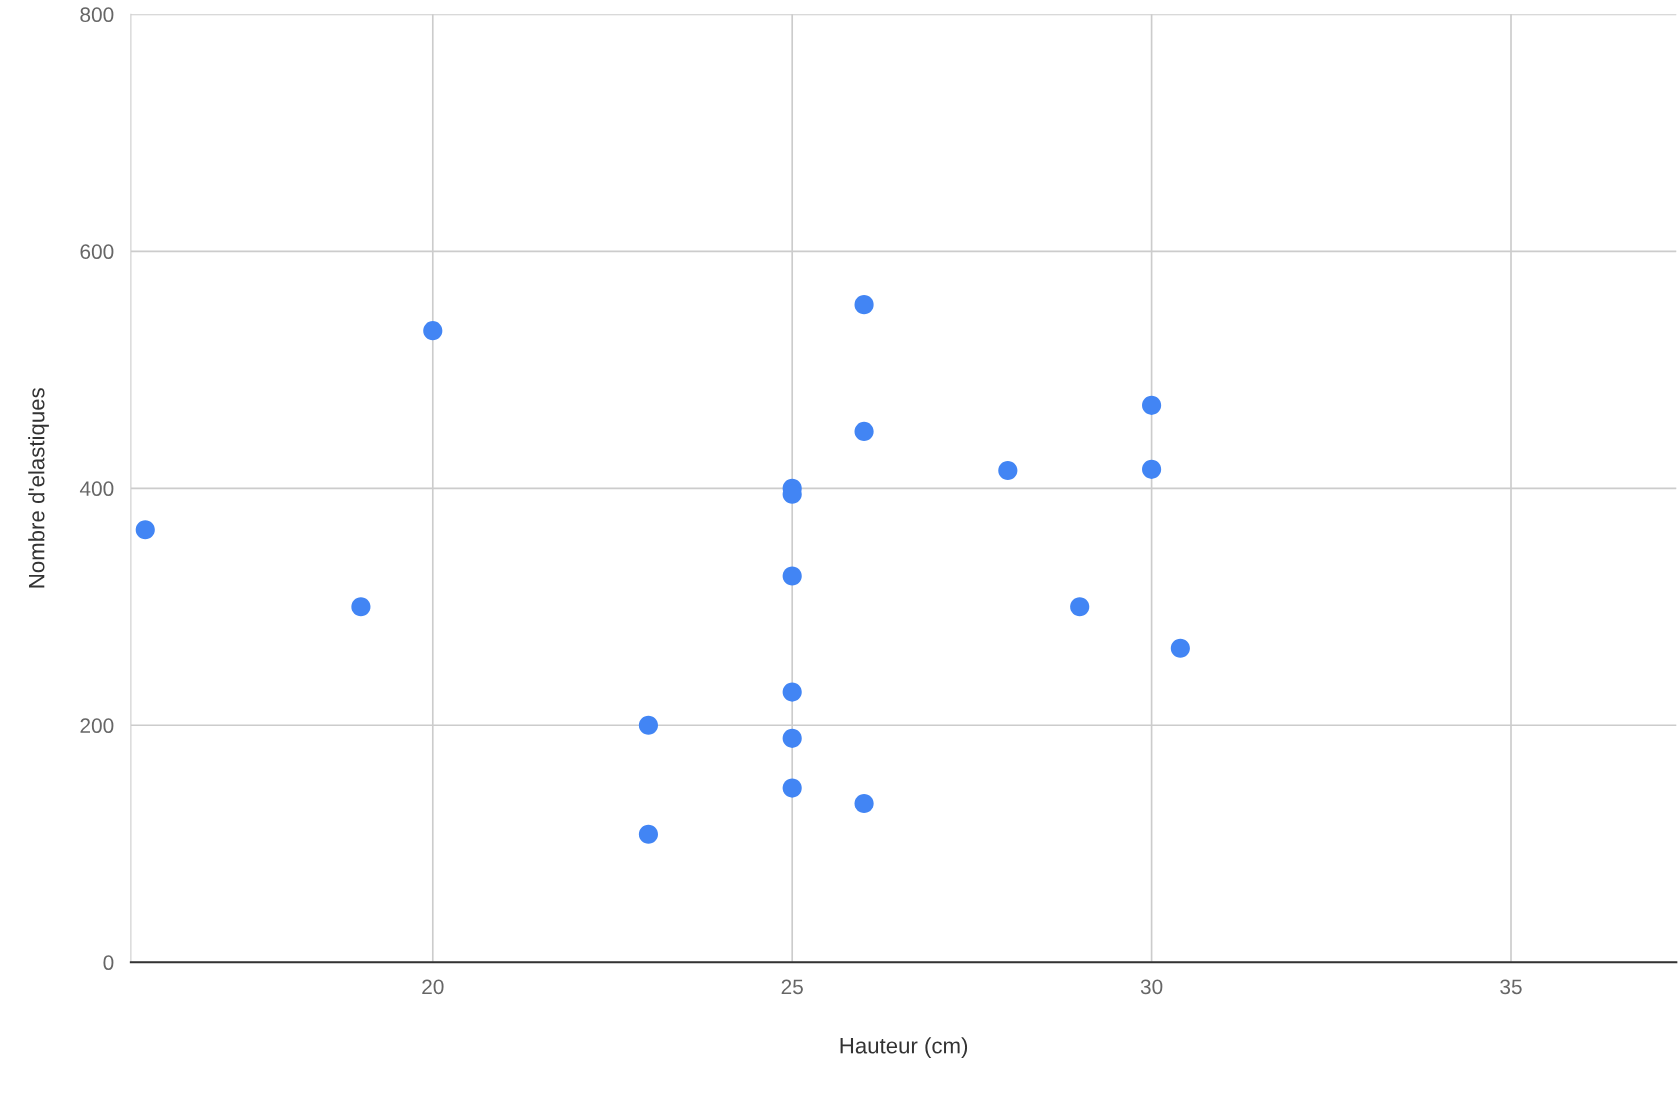  Describe the element at coordinates (433, 987) in the screenshot. I see `x-tick-label: 20` at that location.